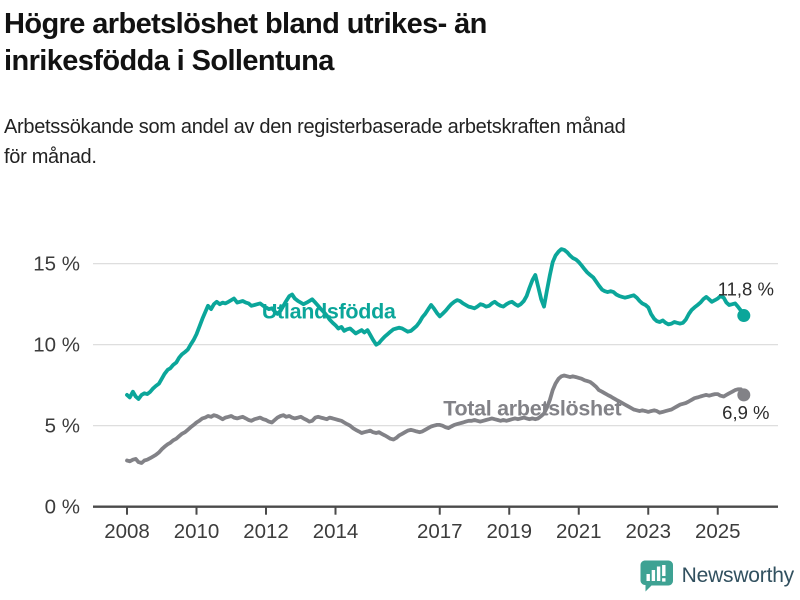  Describe the element at coordinates (744, 395) in the screenshot. I see `series-end-dot-total` at that location.